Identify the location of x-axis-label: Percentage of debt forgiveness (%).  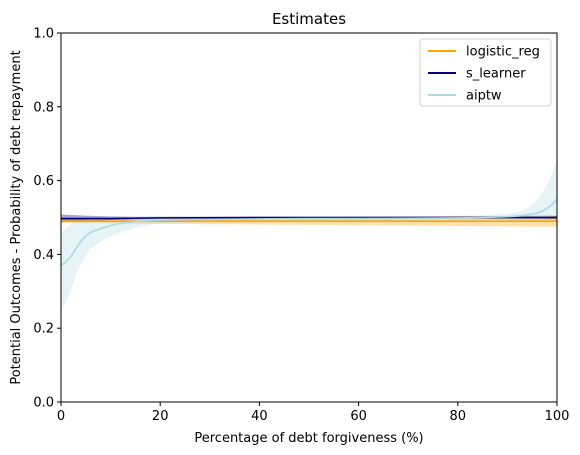
(308, 438).